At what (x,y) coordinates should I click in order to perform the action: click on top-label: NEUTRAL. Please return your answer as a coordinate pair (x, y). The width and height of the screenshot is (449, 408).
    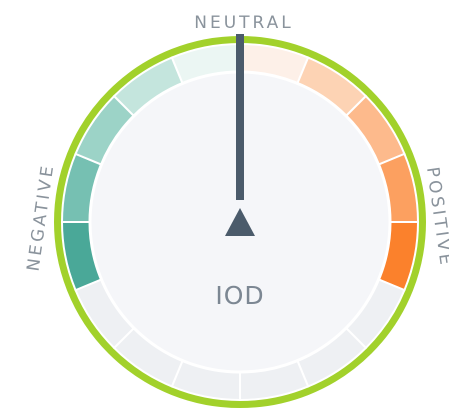
    Looking at the image, I should click on (244, 23).